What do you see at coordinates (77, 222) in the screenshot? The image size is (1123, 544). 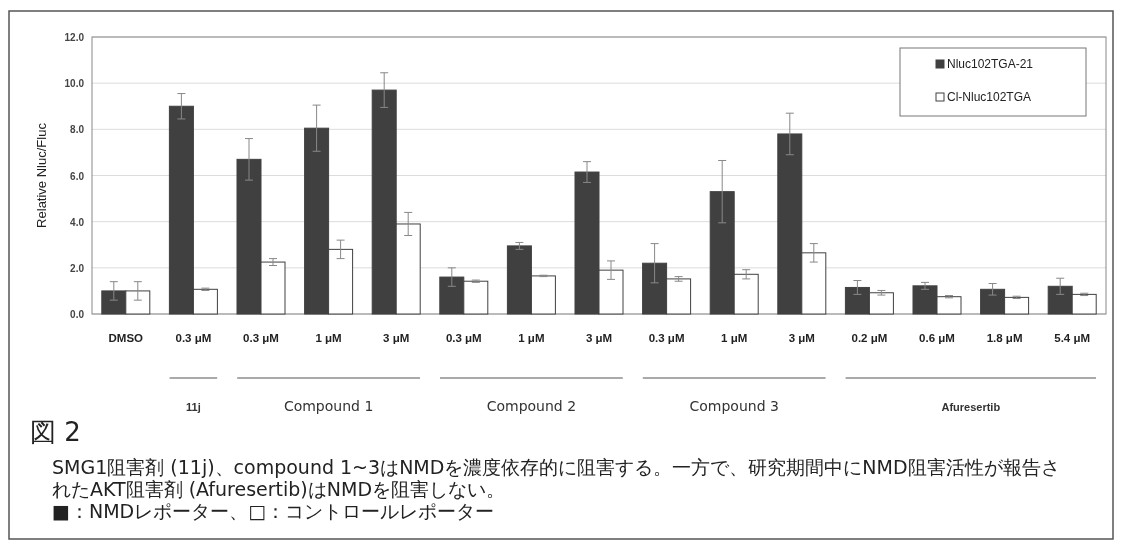 I see `y-tick-label: 4.0` at bounding box center [77, 222].